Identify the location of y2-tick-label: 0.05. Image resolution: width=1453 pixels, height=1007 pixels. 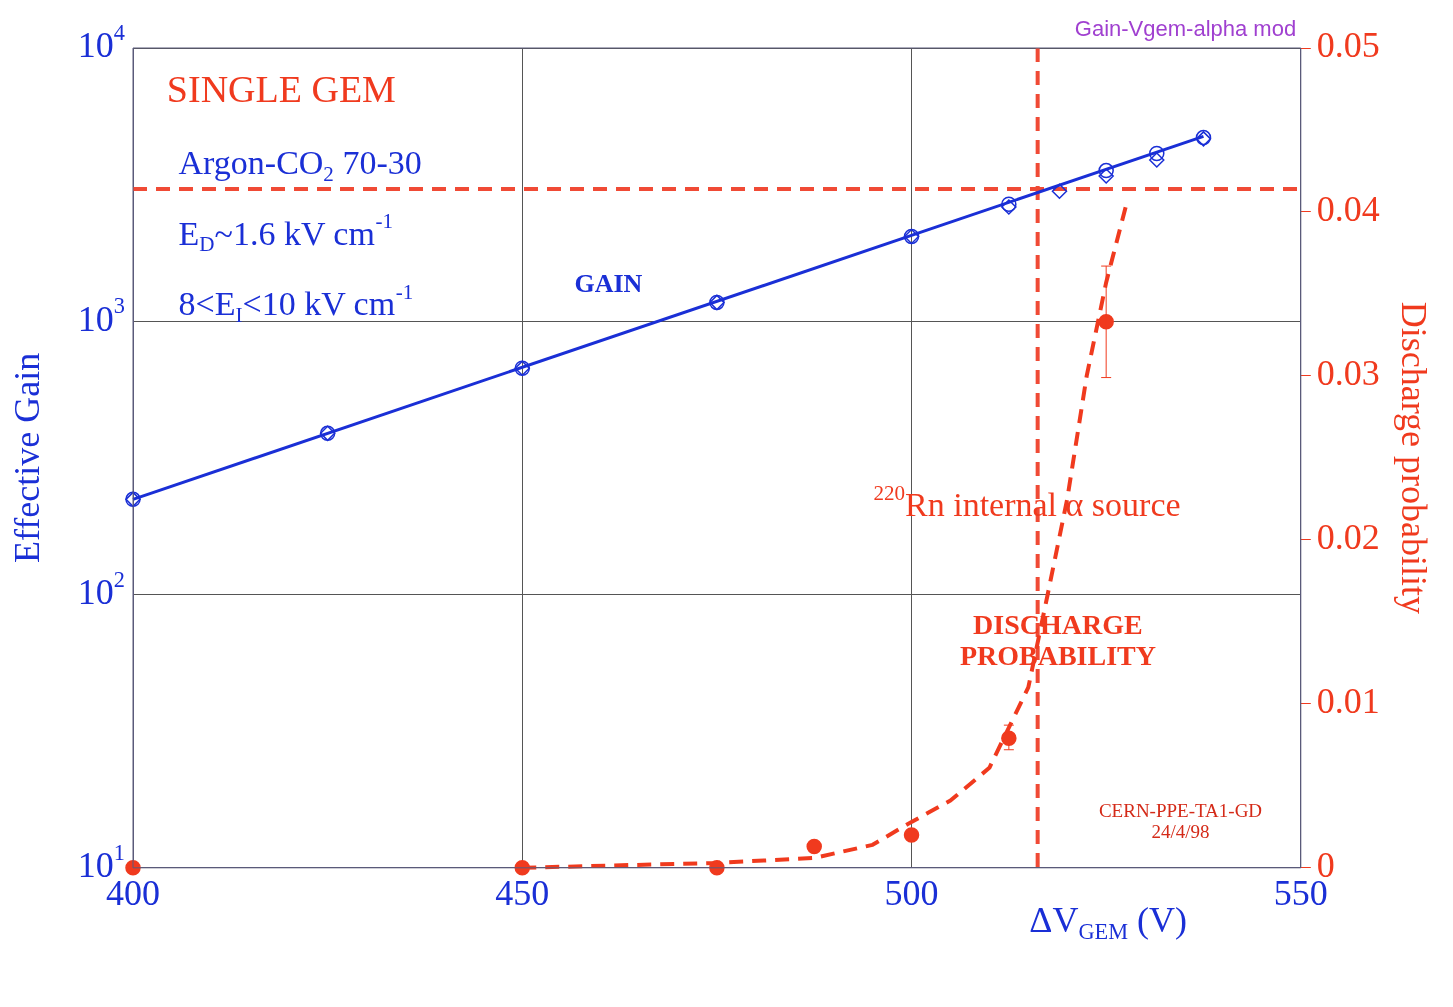
(1348, 45).